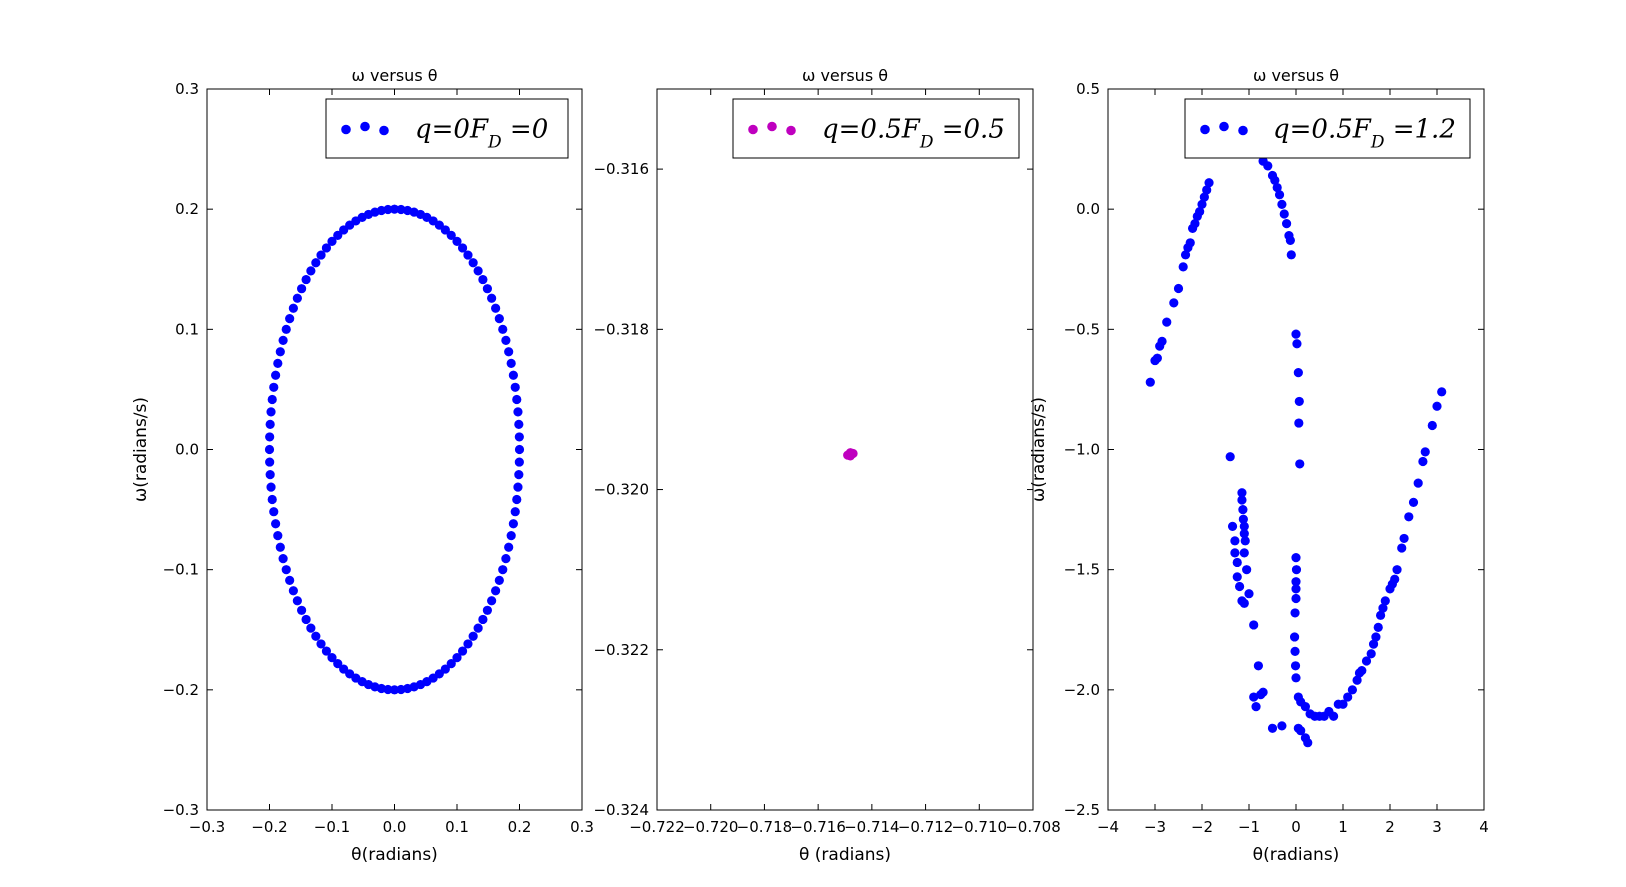 The height and width of the screenshot is (887, 1626). I want to click on x-tick-label: −0.710, so click(980, 827).